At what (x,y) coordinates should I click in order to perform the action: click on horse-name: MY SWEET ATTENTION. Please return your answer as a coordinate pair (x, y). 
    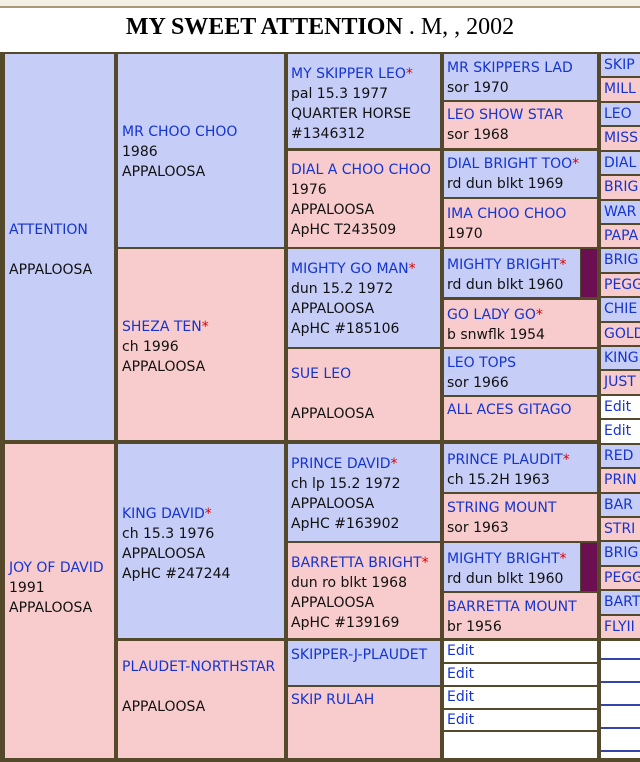
    Looking at the image, I should click on (264, 27).